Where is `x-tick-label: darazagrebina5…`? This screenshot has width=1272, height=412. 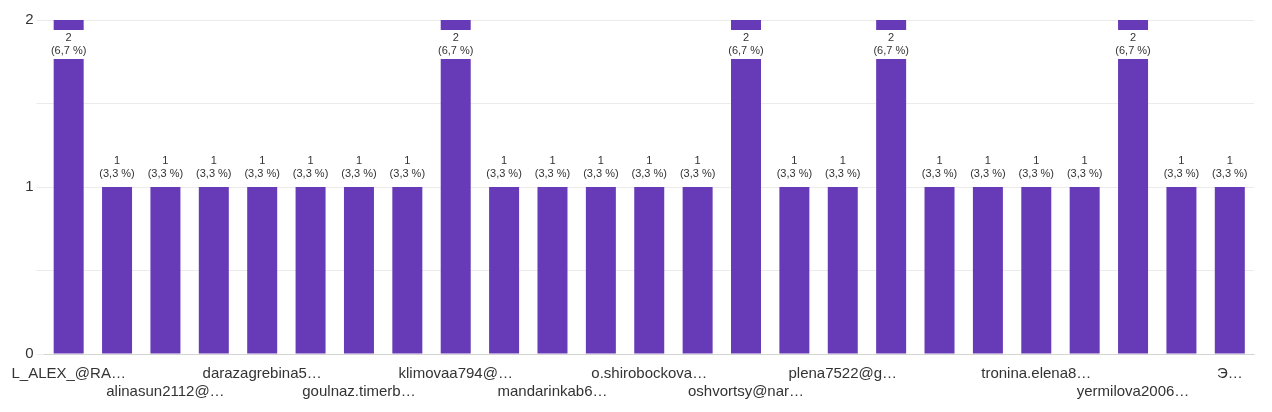
x-tick-label: darazagrebina5… is located at coordinates (262, 373).